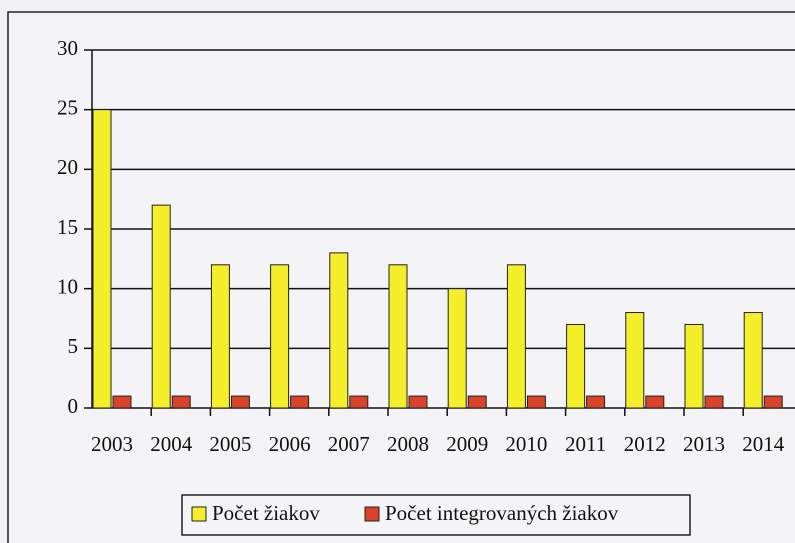 Image resolution: width=795 pixels, height=543 pixels. Describe the element at coordinates (408, 444) in the screenshot. I see `x-tick-label: 2008` at that location.